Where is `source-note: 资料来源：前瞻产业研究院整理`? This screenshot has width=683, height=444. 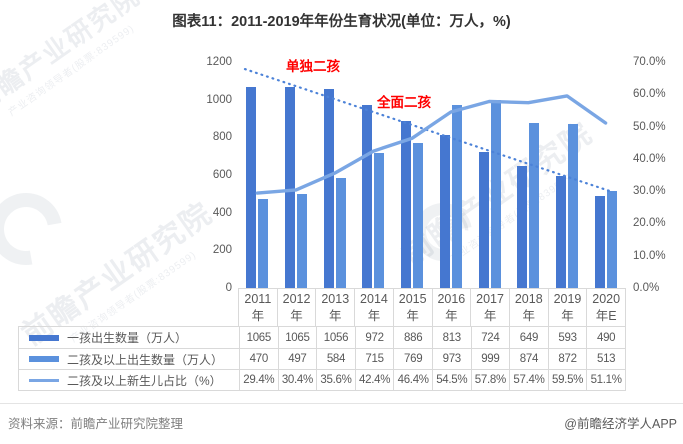
source-note: 资料来源：前瞻产业研究院整理 is located at coordinates (96, 424).